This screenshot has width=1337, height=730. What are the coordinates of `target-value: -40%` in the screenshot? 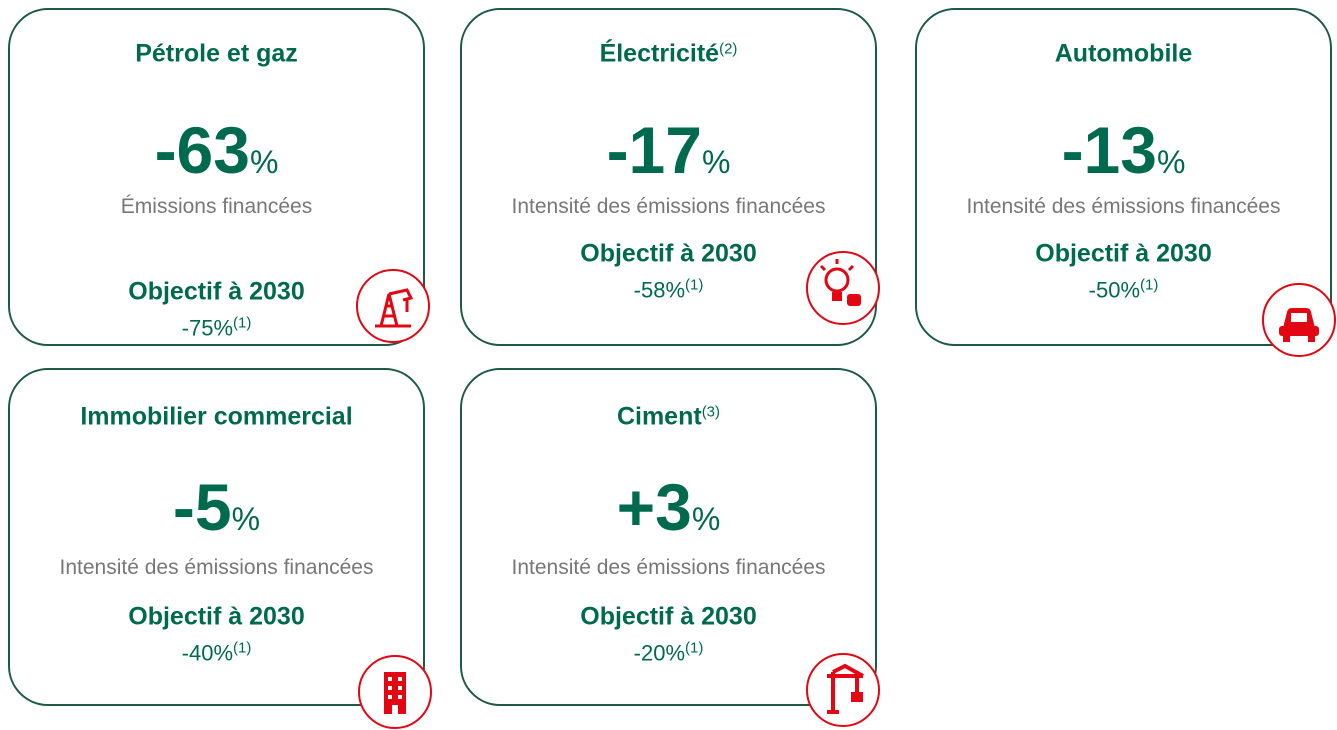 It's located at (207, 653).